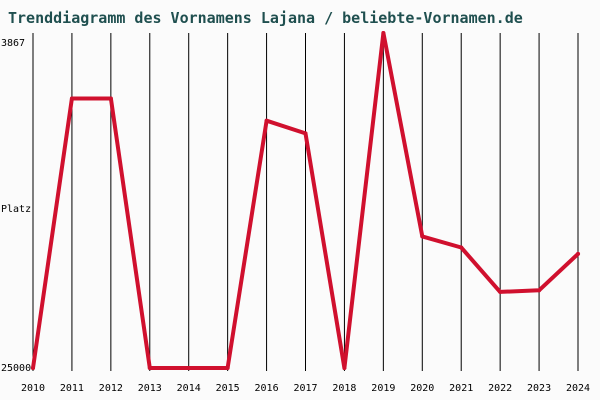  What do you see at coordinates (16, 368) in the screenshot?
I see `y-axis-bottom-label: 25000` at bounding box center [16, 368].